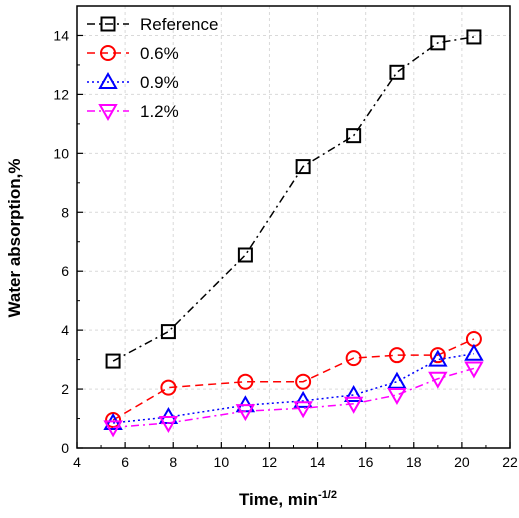  I want to click on x-tick-label: 22, so click(510, 462).